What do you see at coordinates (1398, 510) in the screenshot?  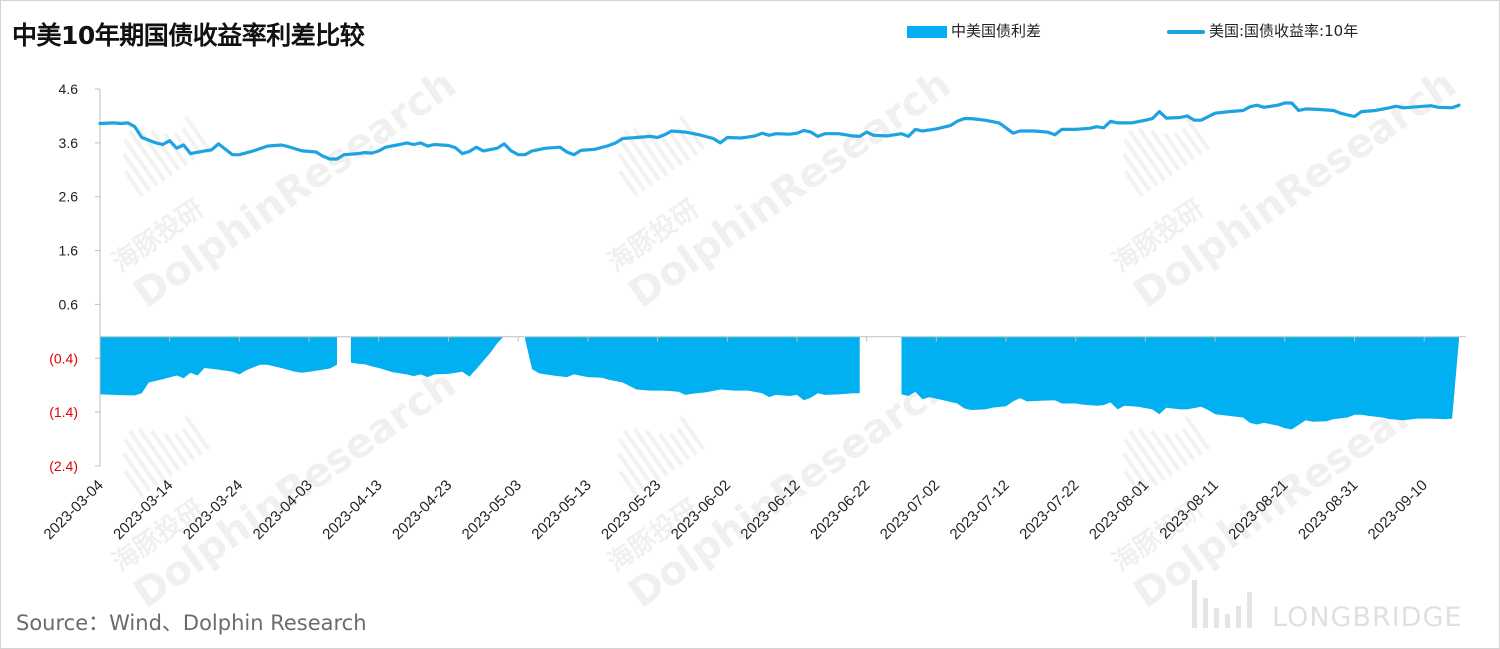 I see `x-tick-label: 2023-09-10` at bounding box center [1398, 510].